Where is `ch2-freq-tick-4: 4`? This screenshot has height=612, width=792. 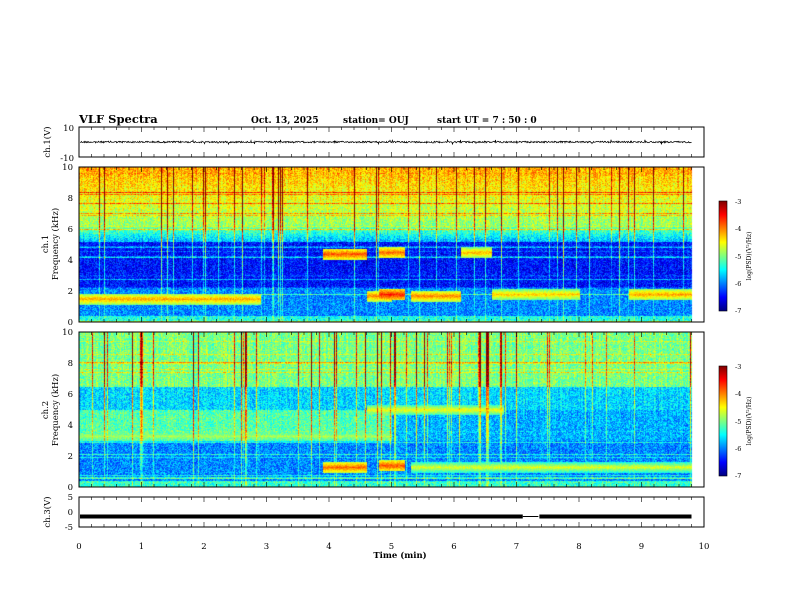 ch2-freq-tick-4: 4 is located at coordinates (70, 426).